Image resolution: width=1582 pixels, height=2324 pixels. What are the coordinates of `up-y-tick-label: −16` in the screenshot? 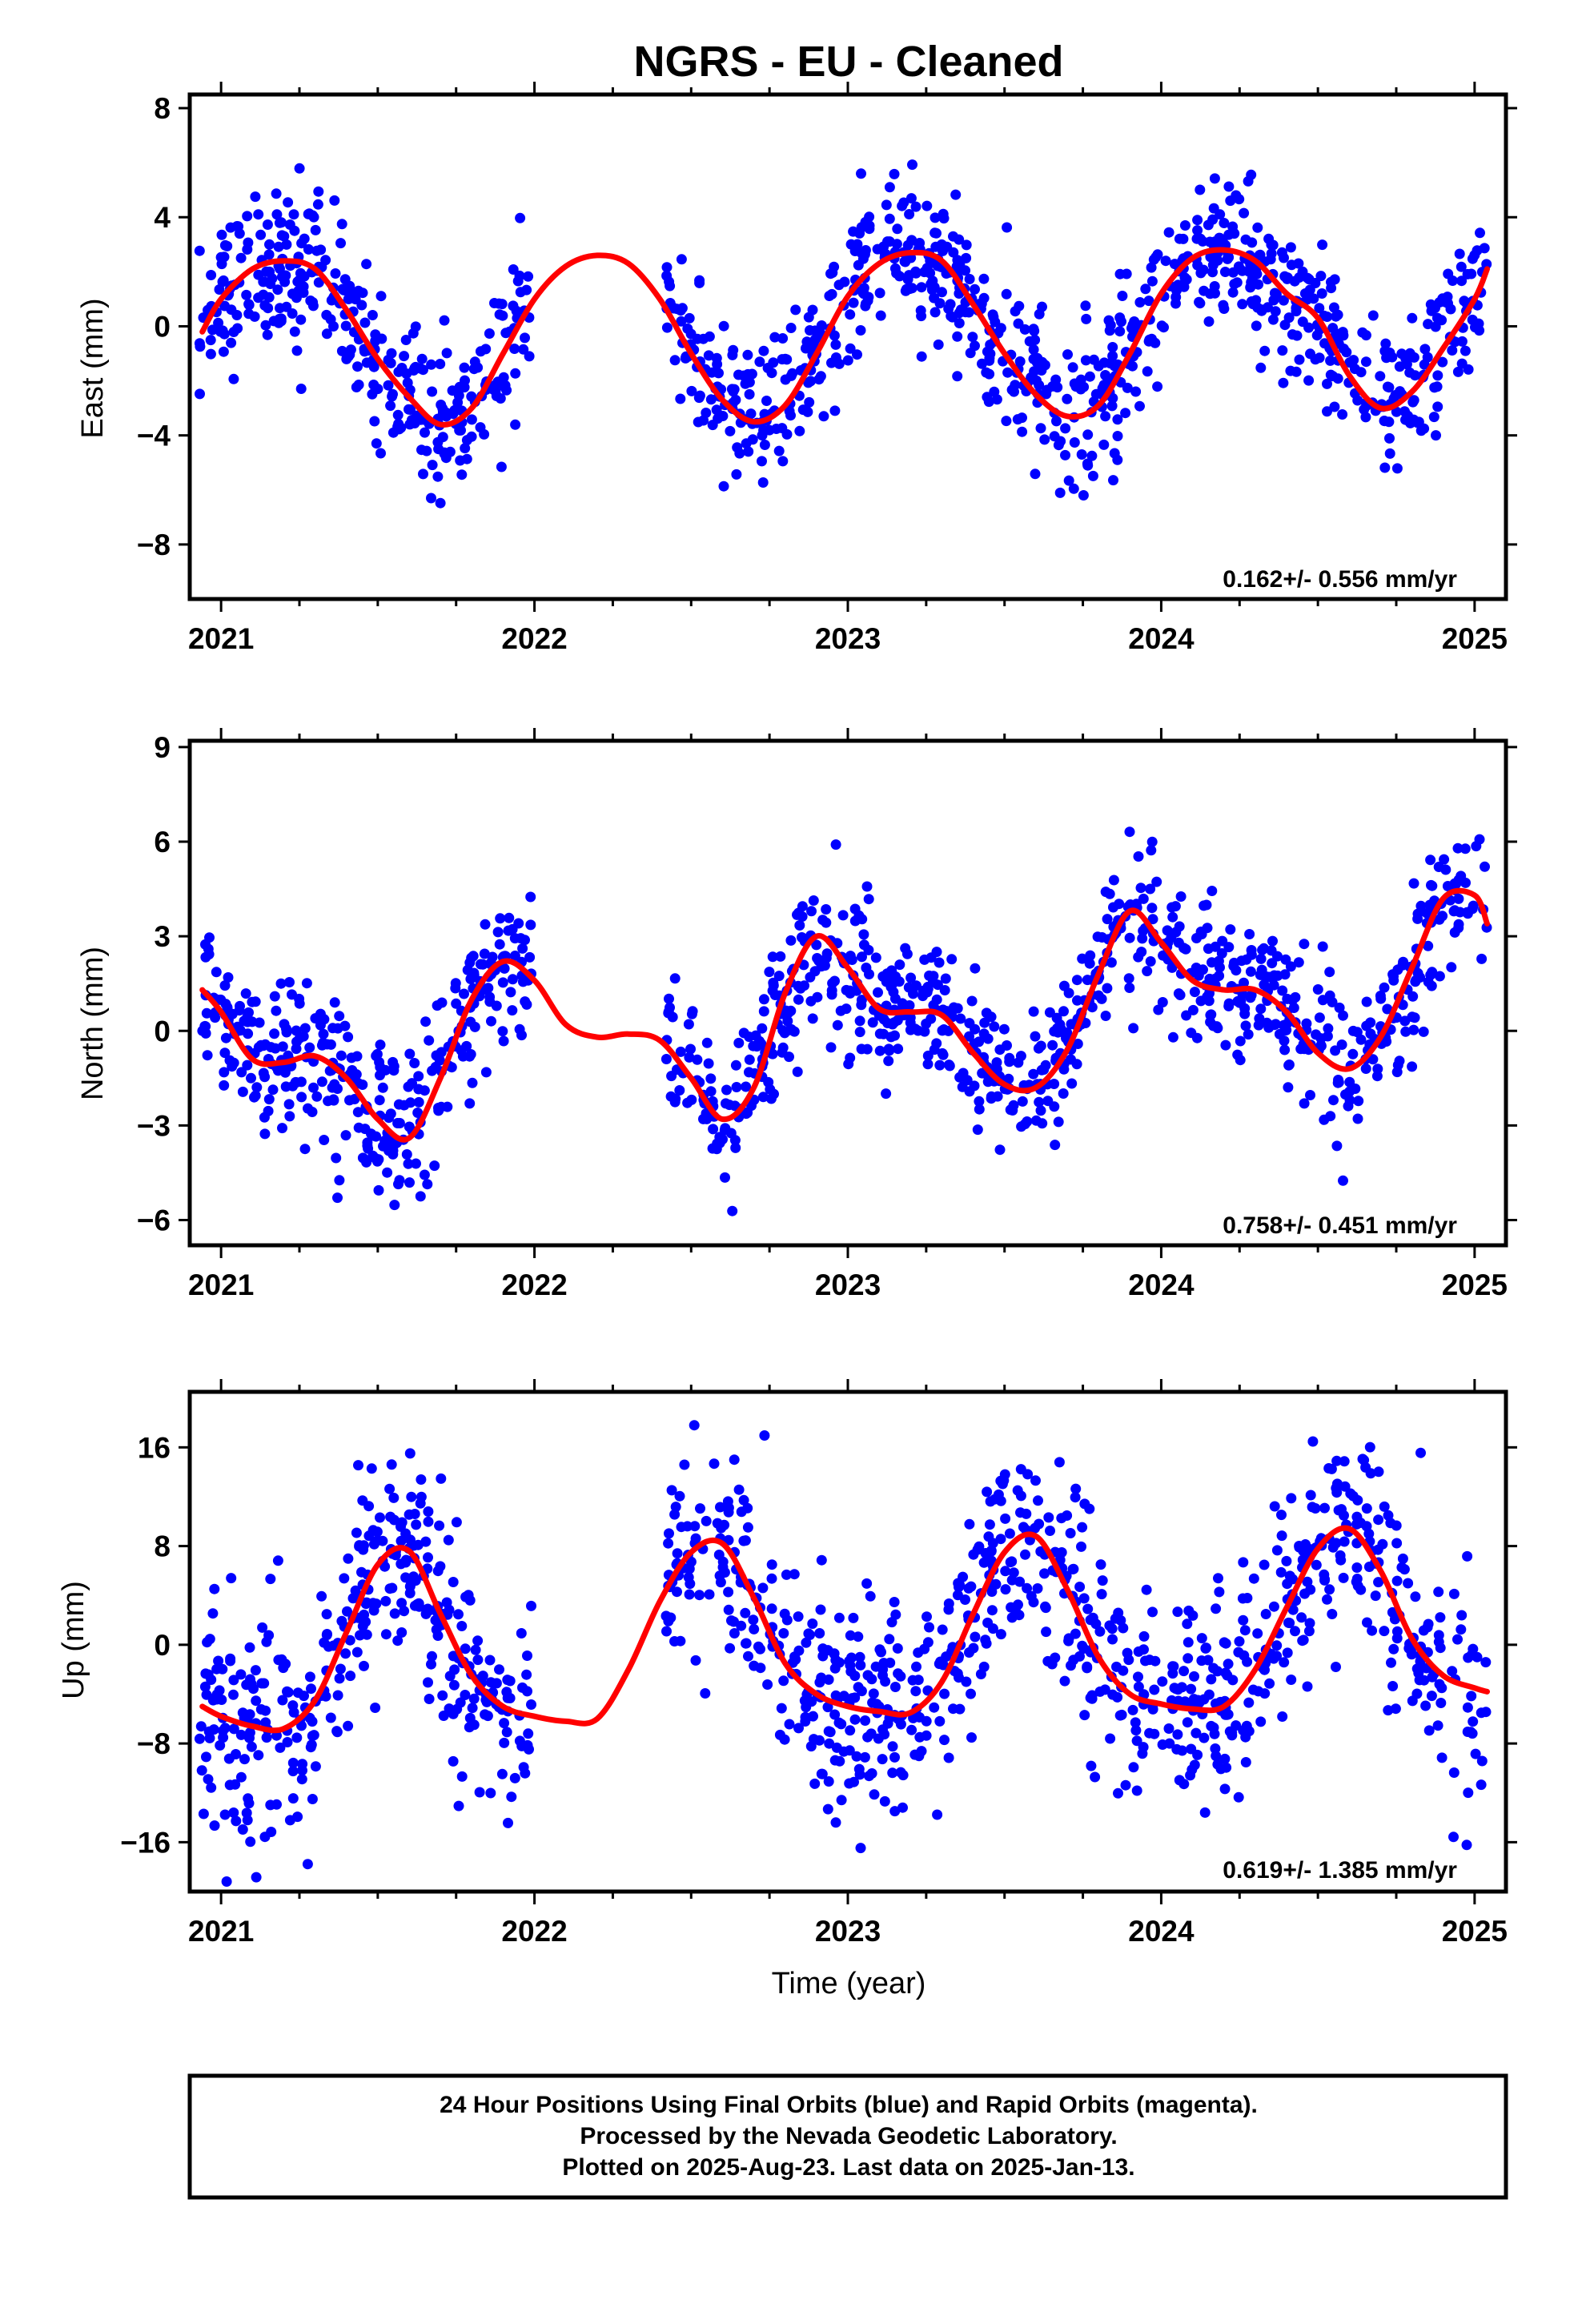 It's located at (145, 1843).